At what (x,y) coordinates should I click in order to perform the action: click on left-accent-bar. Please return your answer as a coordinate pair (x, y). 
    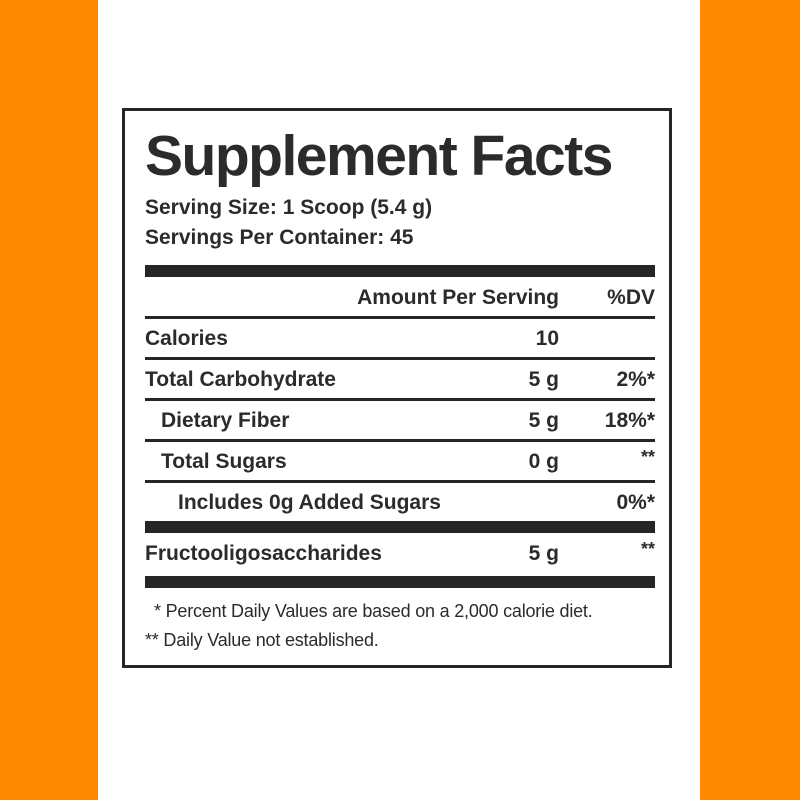
    Looking at the image, I should click on (49, 400).